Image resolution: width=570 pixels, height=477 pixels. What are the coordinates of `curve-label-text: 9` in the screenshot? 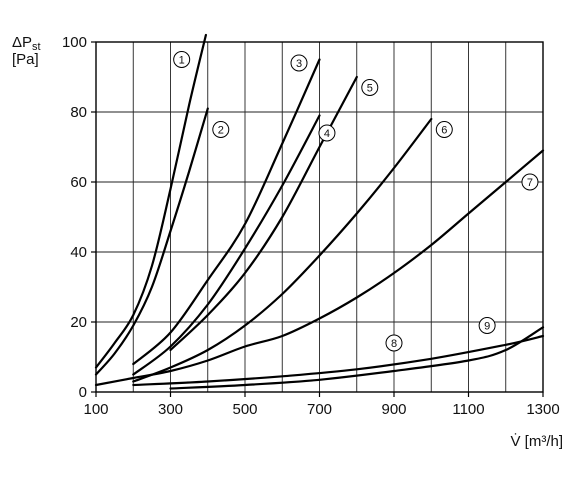 It's located at (487, 327).